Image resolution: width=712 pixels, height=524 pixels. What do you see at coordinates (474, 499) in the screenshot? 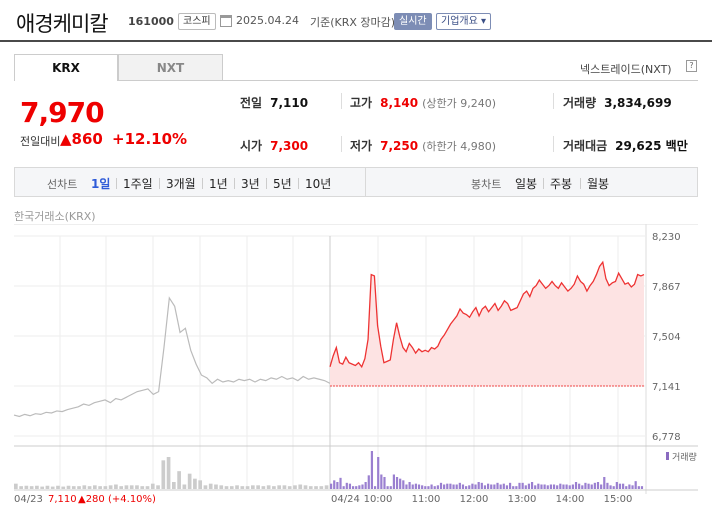
I see `x-tick-3: 12:00` at bounding box center [474, 499].